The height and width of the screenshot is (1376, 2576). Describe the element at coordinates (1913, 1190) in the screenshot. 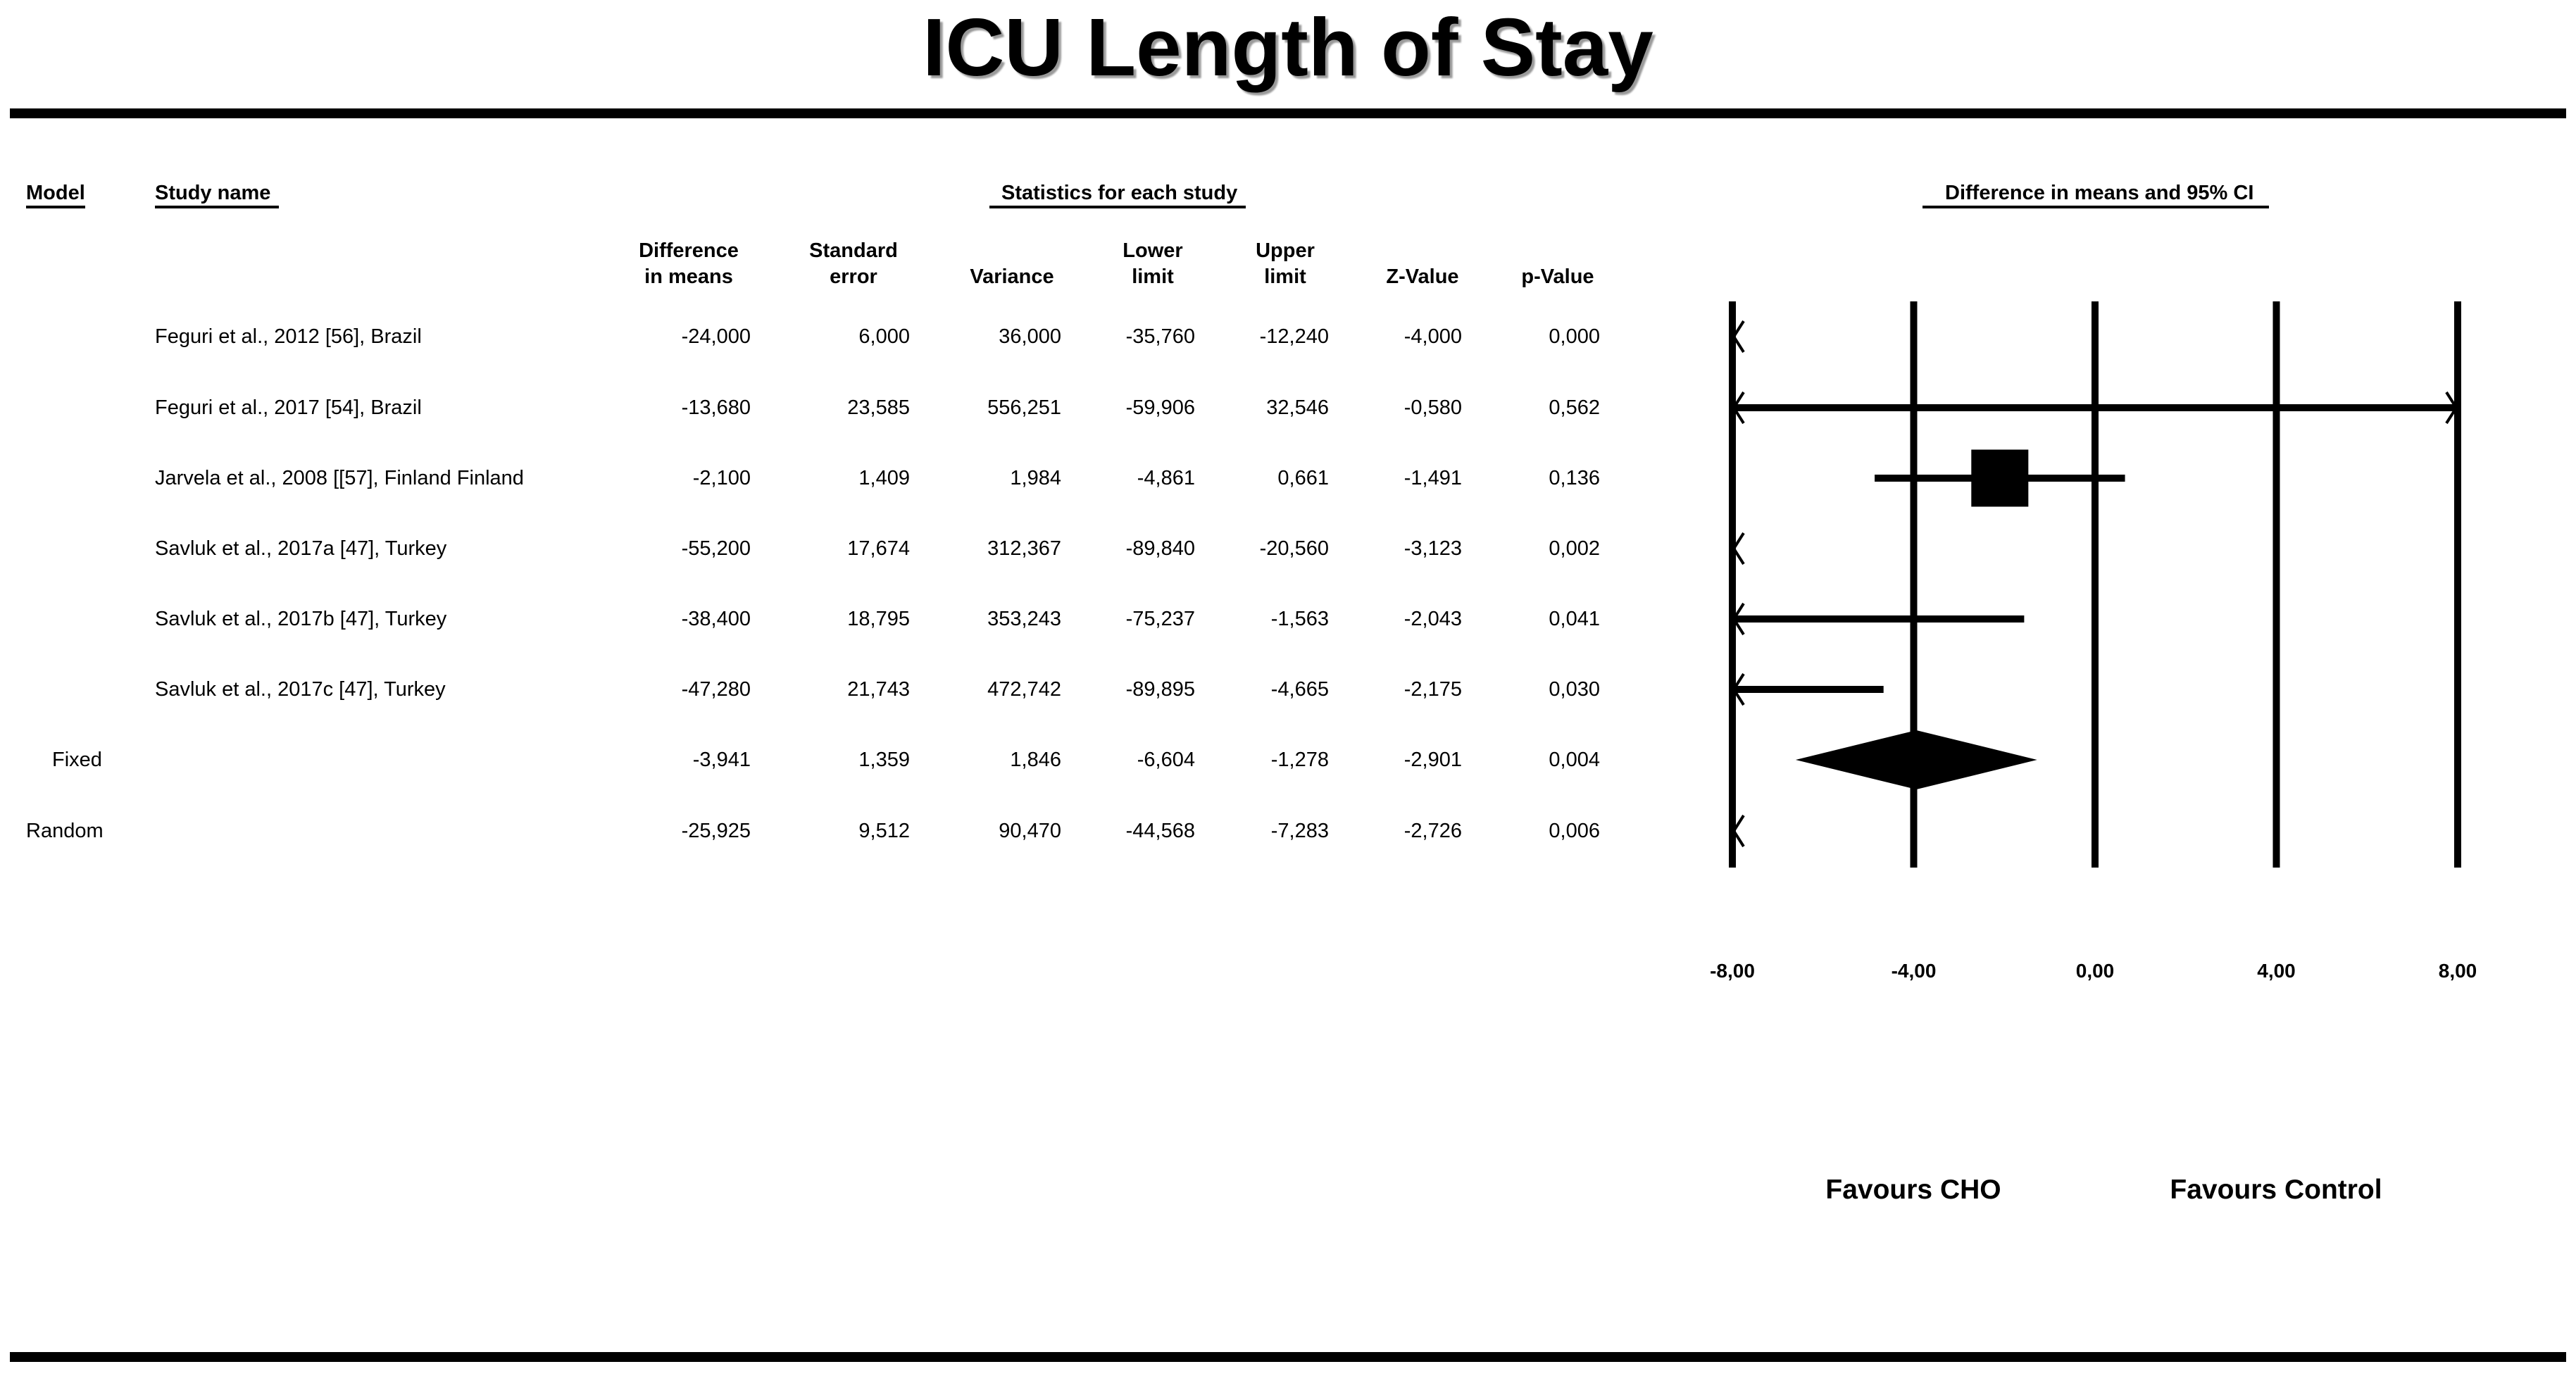

I see `favours-left-label: Favours CHO` at that location.